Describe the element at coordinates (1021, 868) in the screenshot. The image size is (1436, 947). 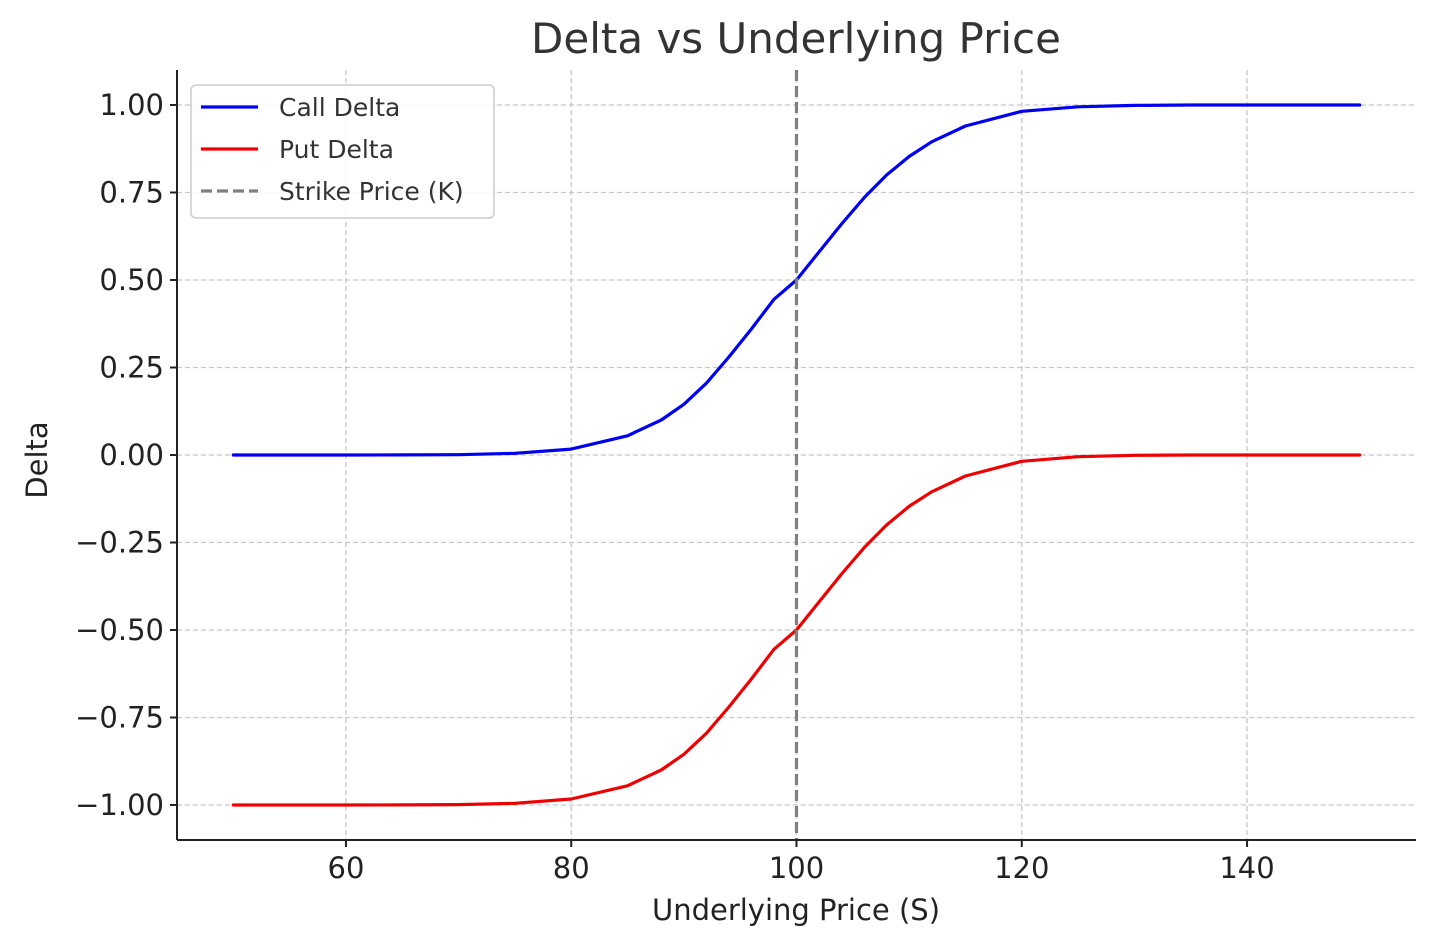
I see `x-tick-label: 120` at that location.